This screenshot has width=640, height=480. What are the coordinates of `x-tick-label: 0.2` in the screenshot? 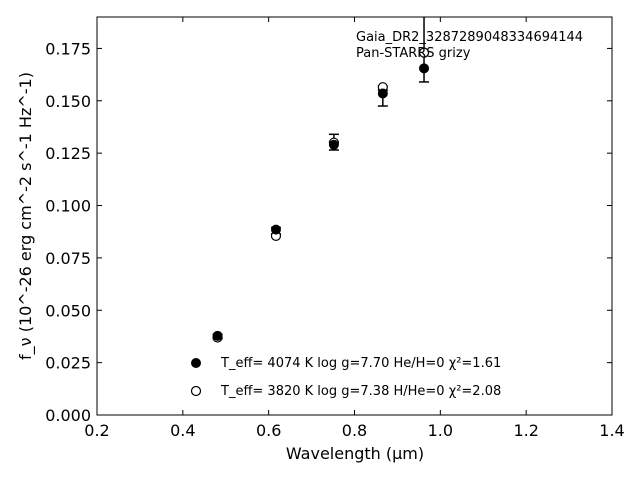 It's located at (96, 430).